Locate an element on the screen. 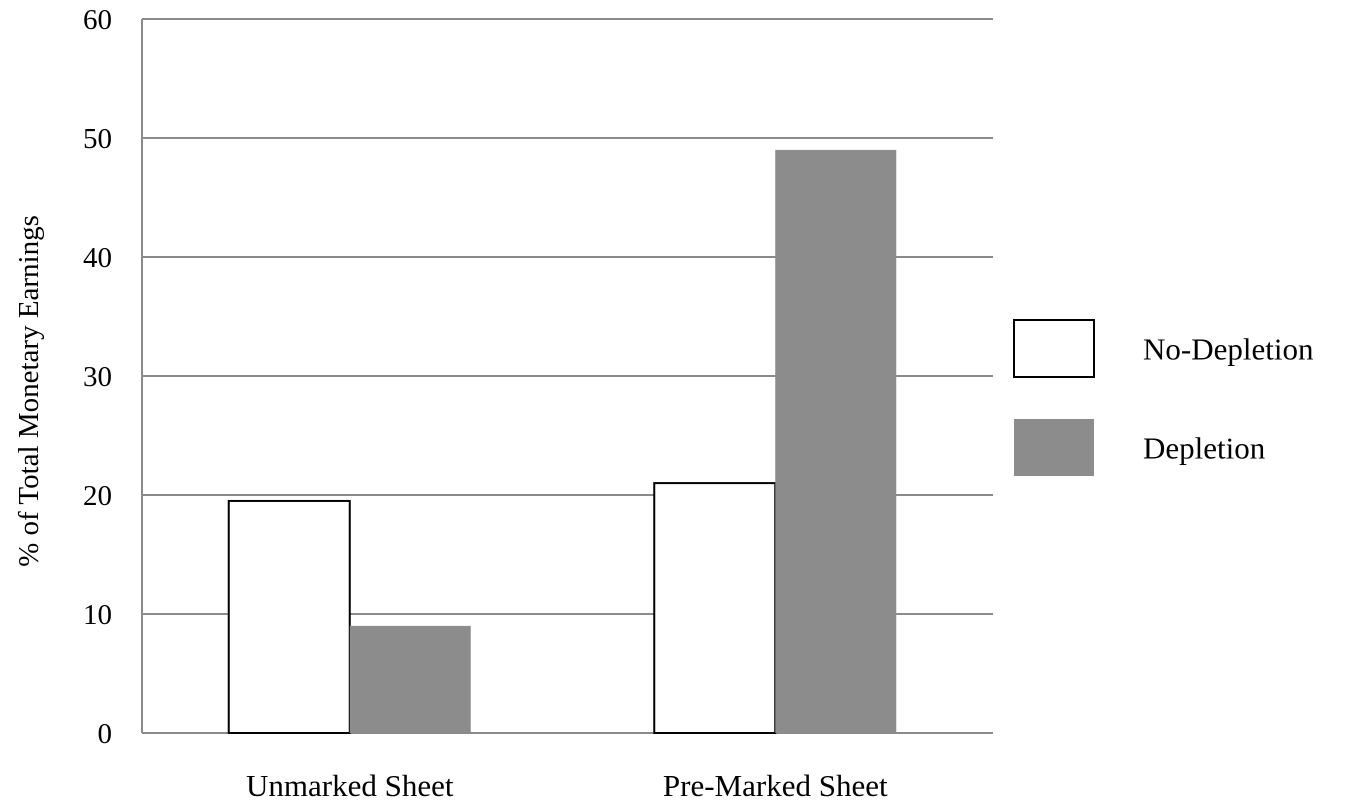 The width and height of the screenshot is (1353, 802). y-tick-labels: 0 10 20 30 40 50 60 is located at coordinates (97, 377).